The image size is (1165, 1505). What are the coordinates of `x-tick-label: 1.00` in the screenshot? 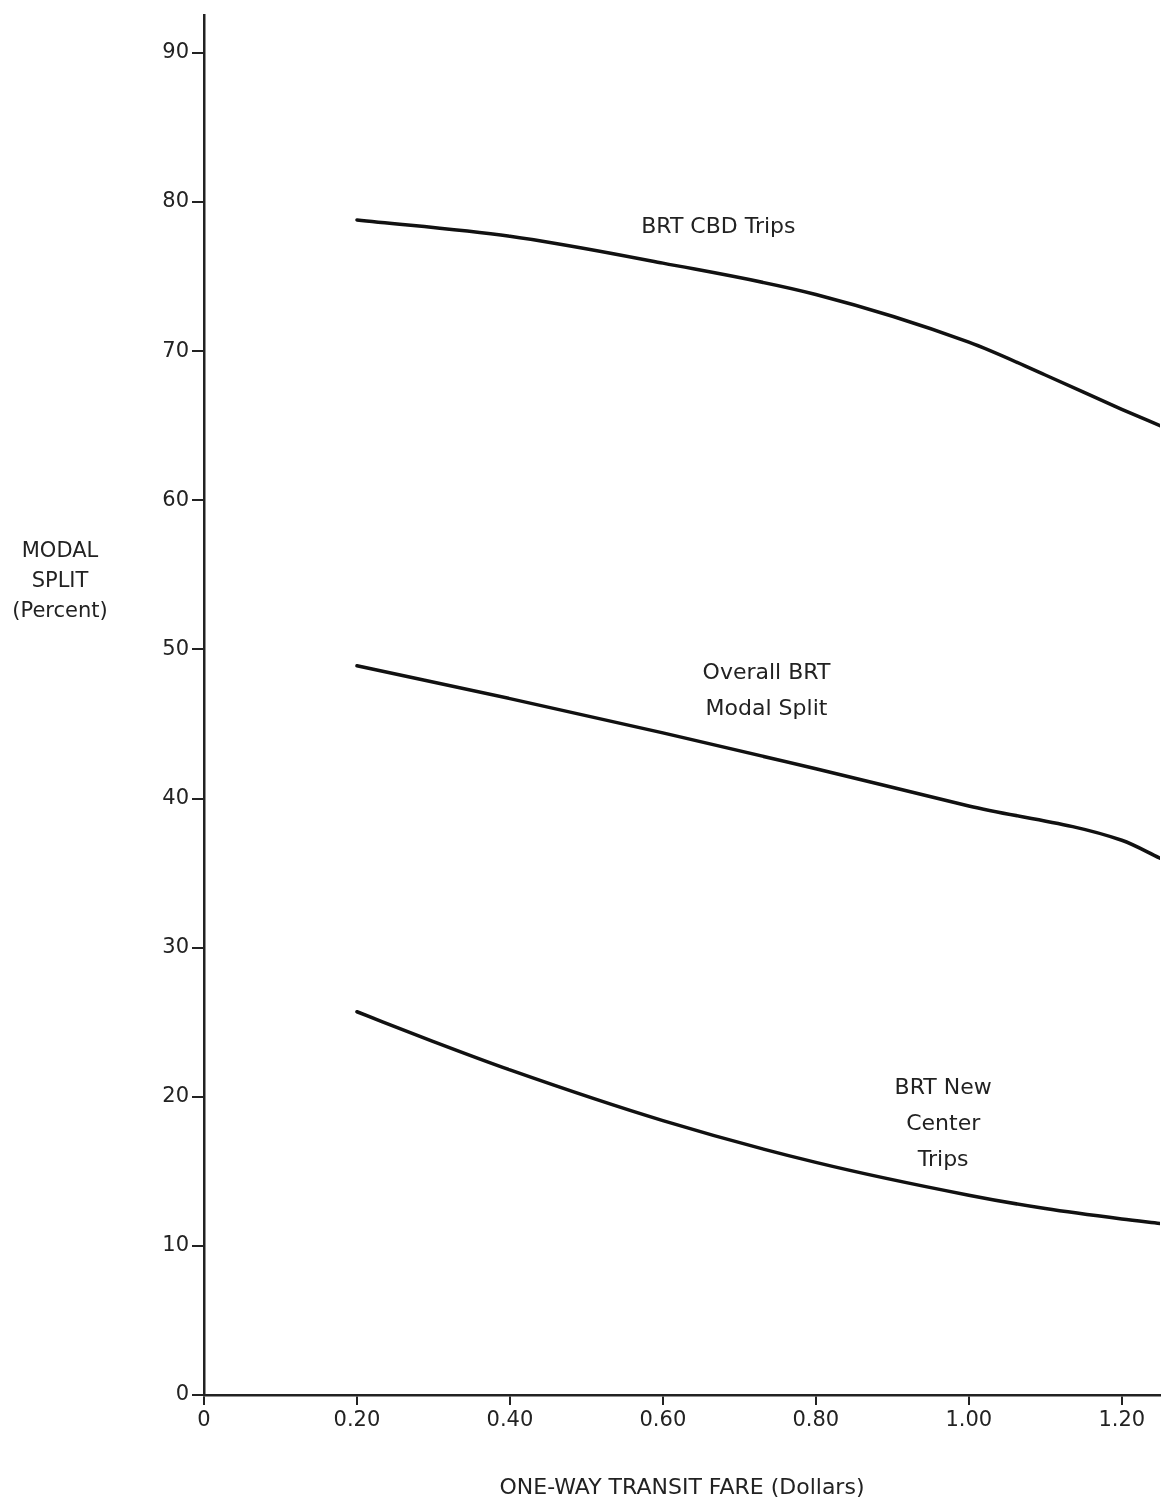 It's located at (969, 1419).